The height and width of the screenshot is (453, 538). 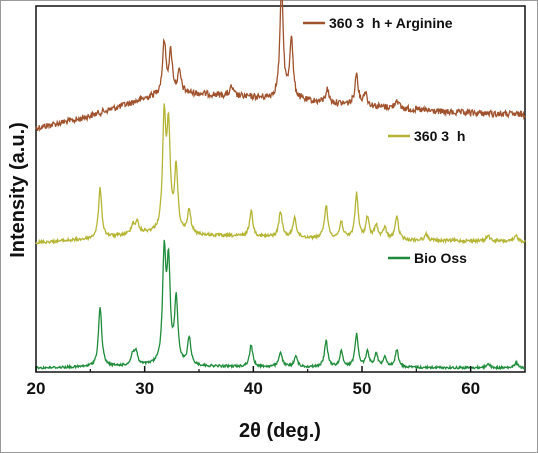 What do you see at coordinates (439, 136) in the screenshot?
I see `legend-label-2: 360 3 h` at bounding box center [439, 136].